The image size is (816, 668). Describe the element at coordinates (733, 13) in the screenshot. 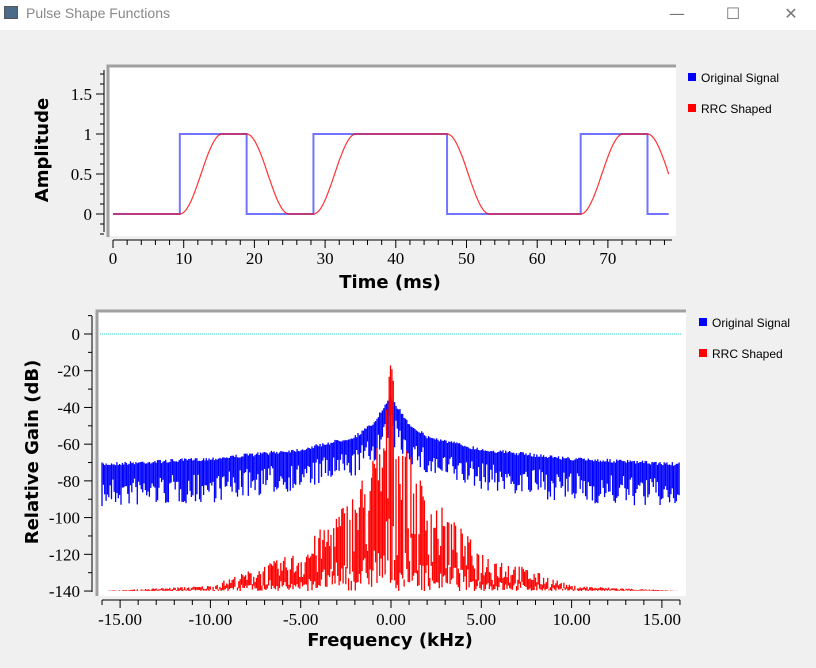

I see `maximize-button: ☐` at that location.